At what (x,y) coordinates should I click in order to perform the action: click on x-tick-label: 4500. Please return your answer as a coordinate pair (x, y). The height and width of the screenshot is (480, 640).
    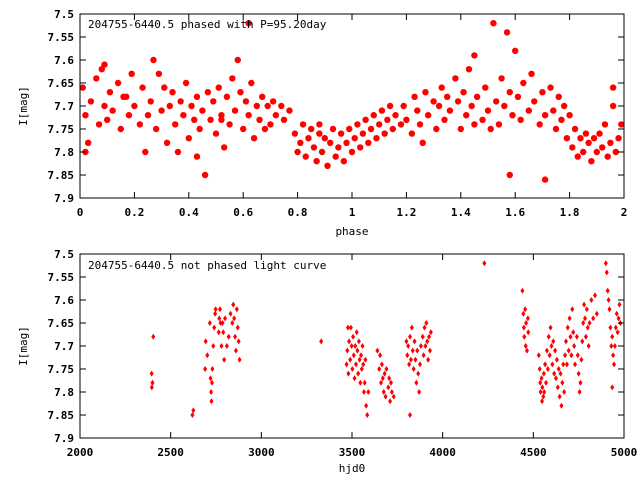
    Looking at the image, I should click on (533, 452).